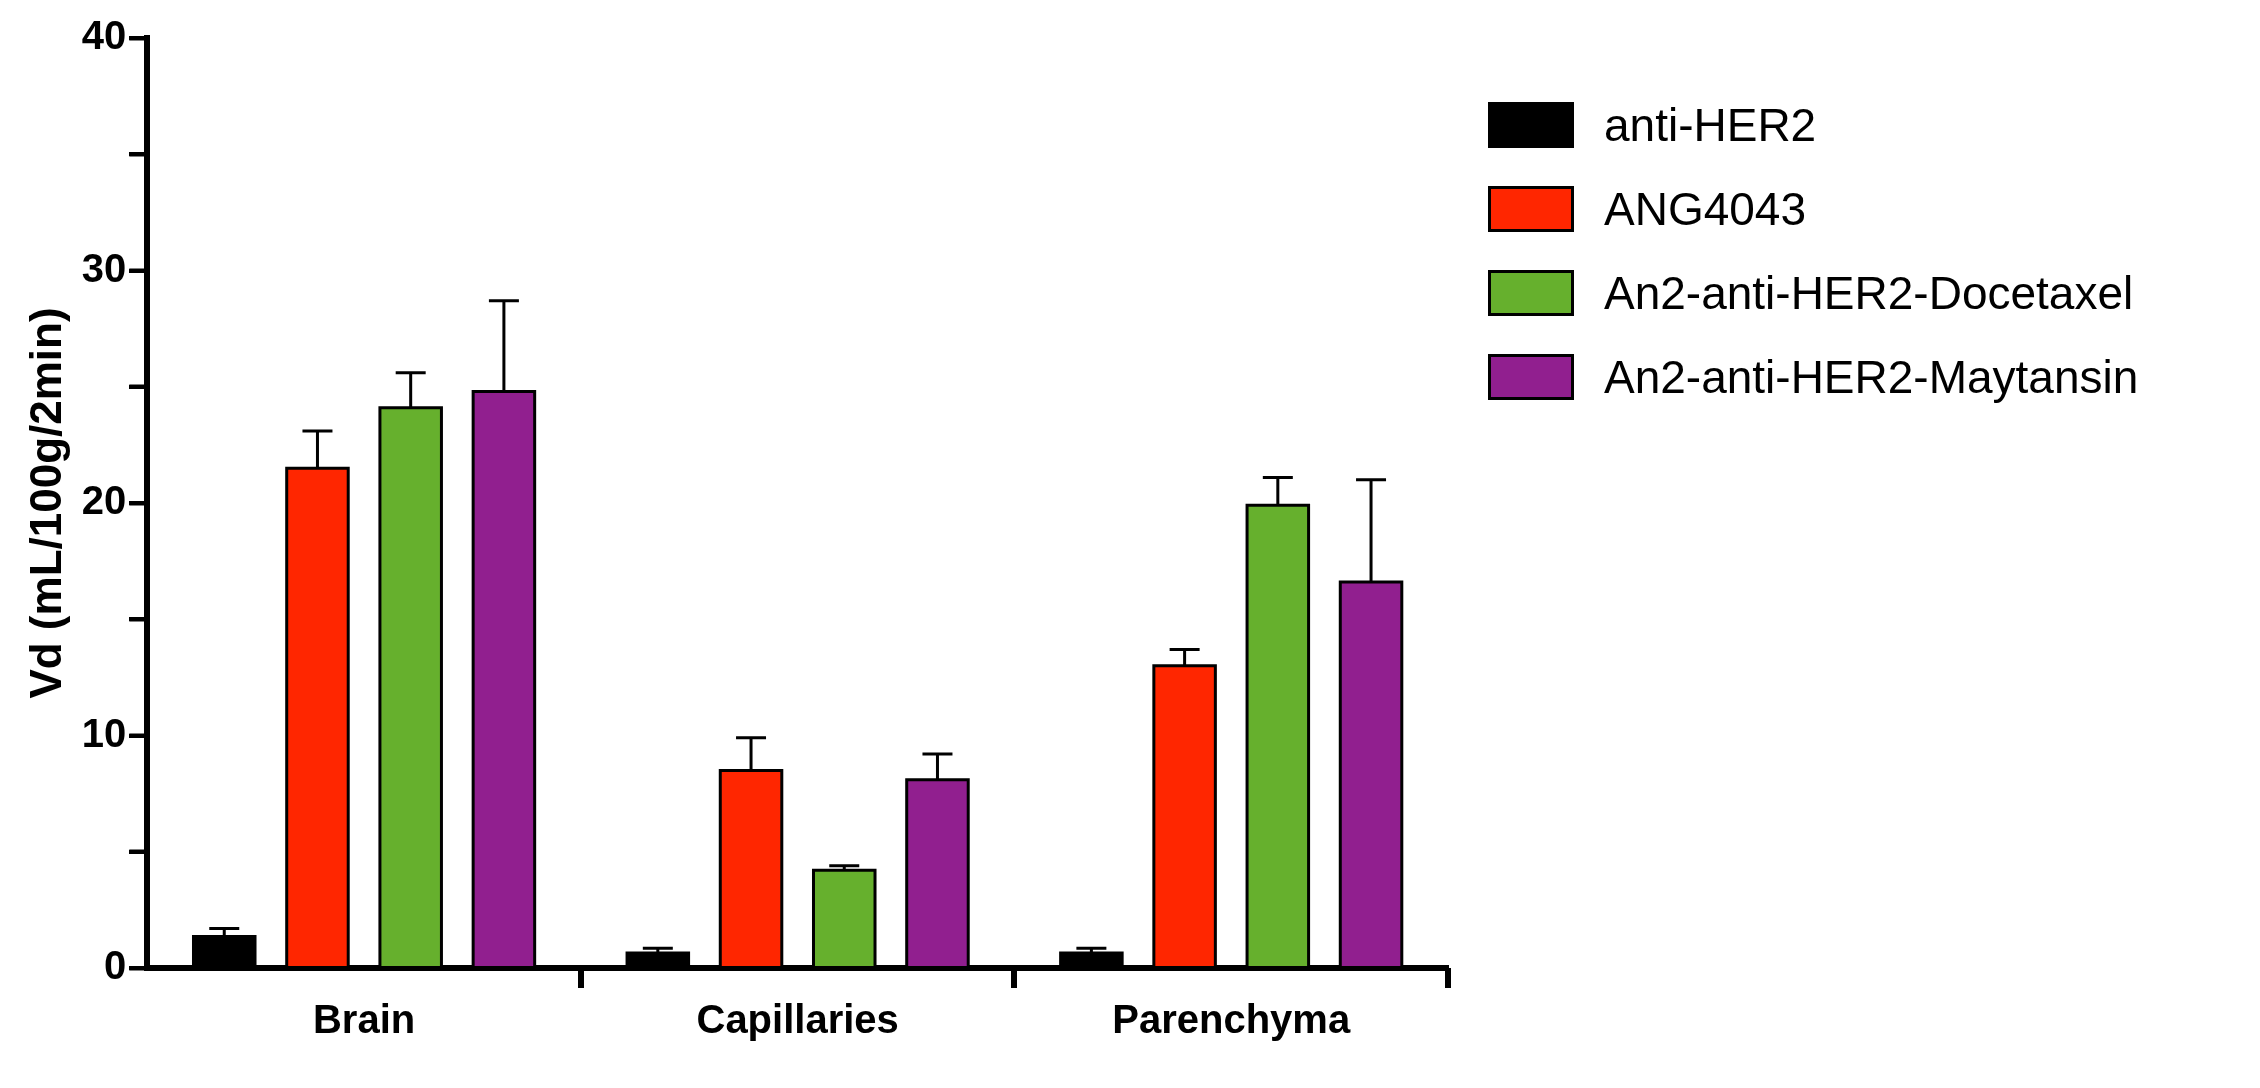 The height and width of the screenshot is (1088, 2260). What do you see at coordinates (45, 503) in the screenshot?
I see `y-axis-title: Vd (mL/100g/2min)` at bounding box center [45, 503].